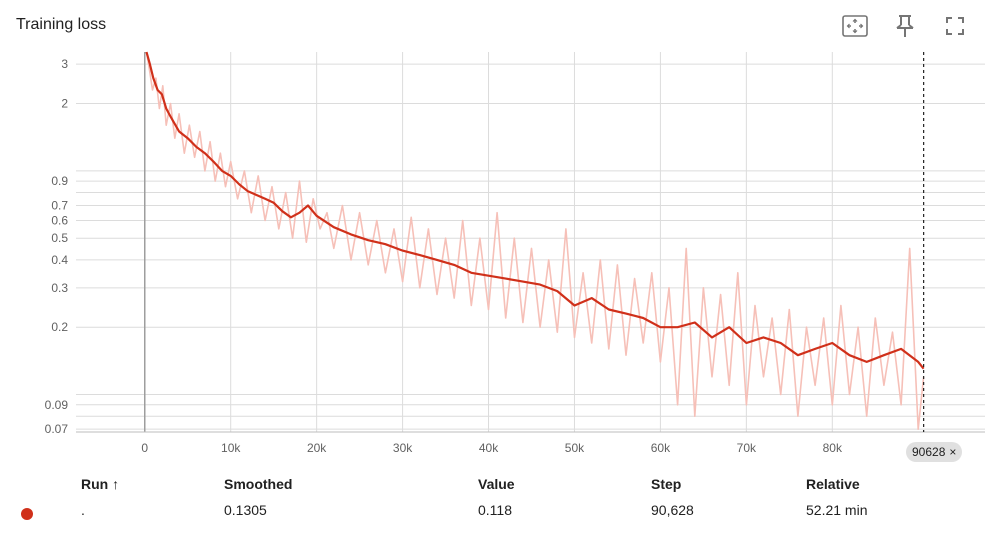 The height and width of the screenshot is (548, 987). I want to click on fit-domain-icon, so click(855, 26).